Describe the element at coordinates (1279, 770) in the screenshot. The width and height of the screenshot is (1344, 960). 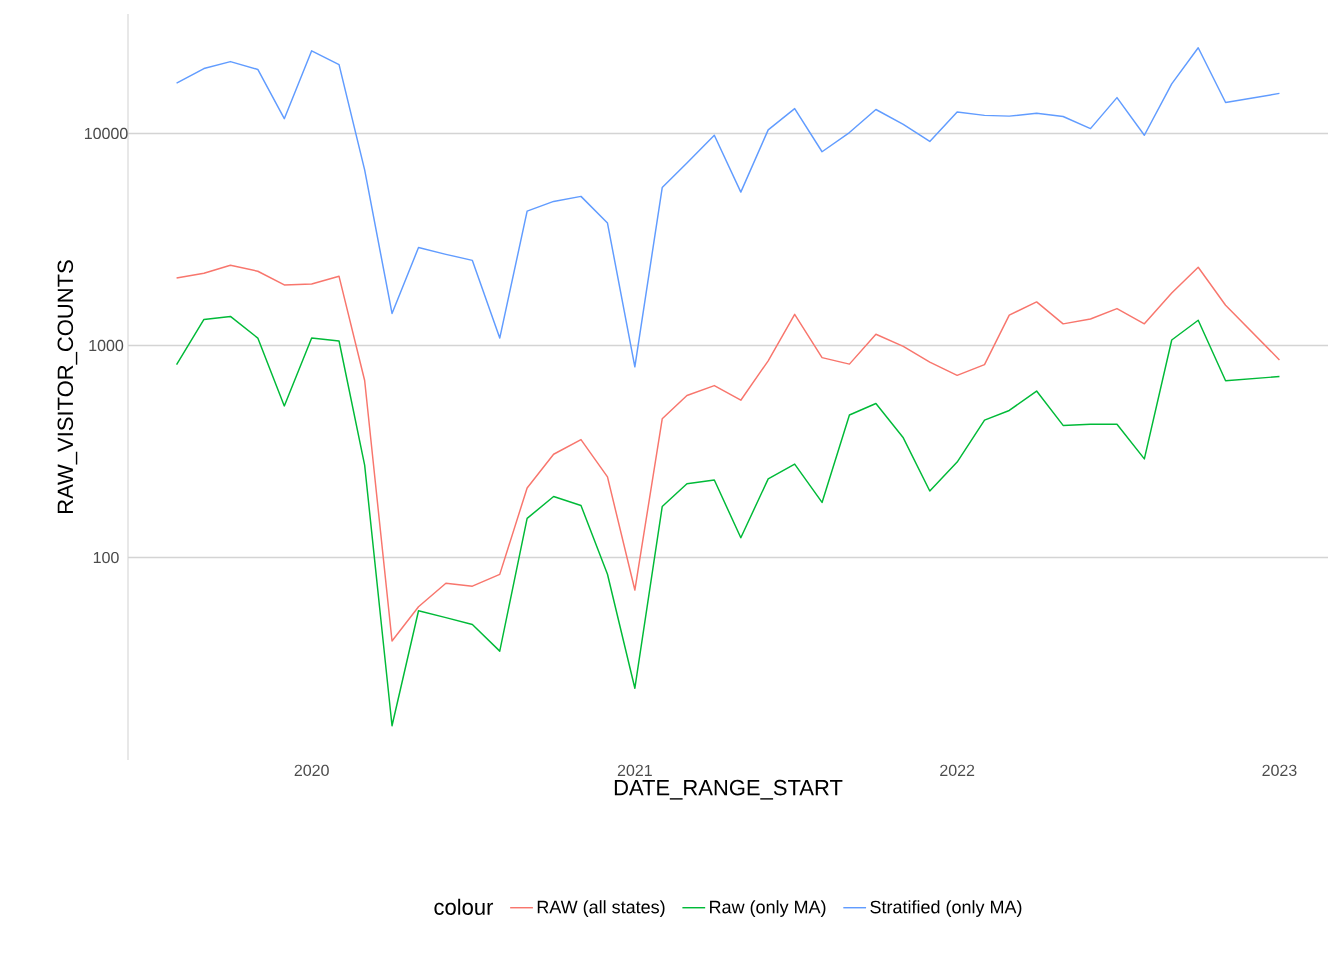
I see `x-tick-label: 2023` at that location.